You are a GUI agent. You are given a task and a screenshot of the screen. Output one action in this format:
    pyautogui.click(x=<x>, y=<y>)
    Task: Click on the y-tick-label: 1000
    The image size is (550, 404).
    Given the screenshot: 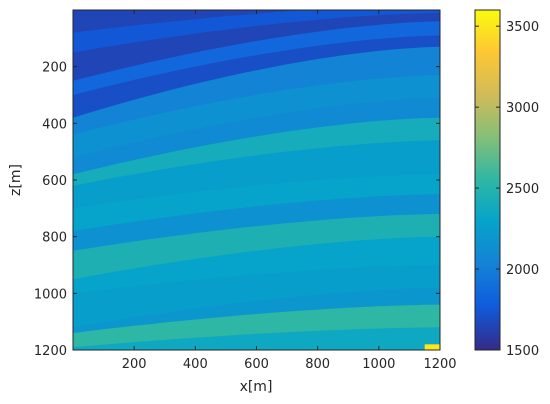 What is the action you would take?
    pyautogui.click(x=50, y=294)
    